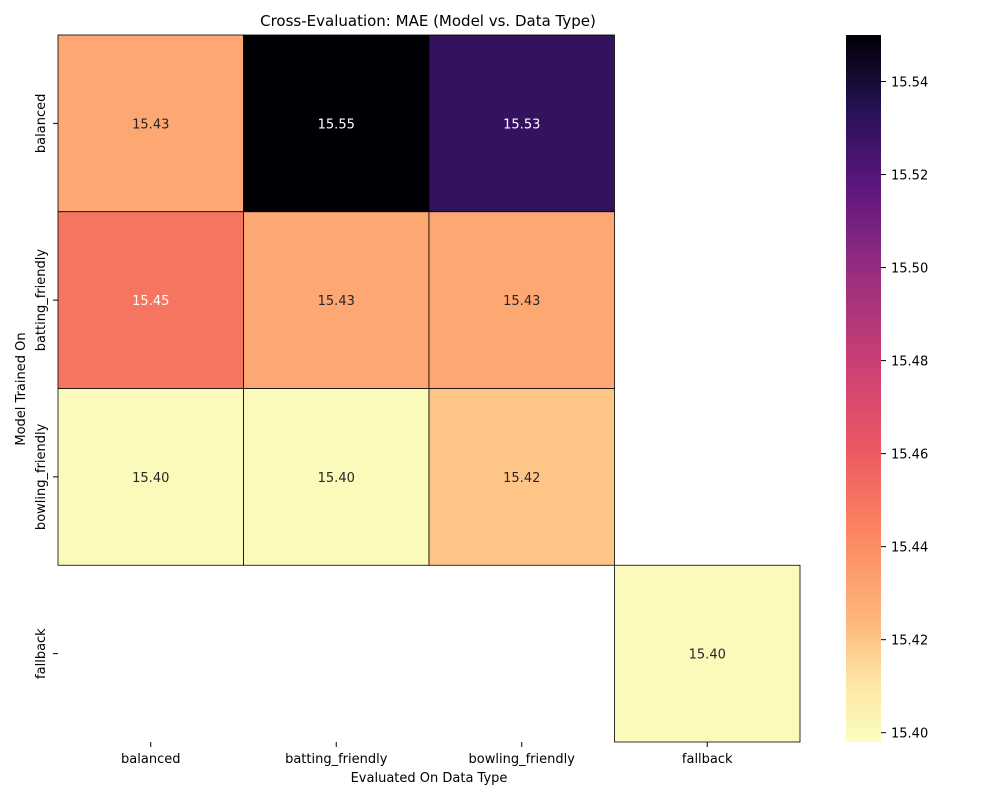 The width and height of the screenshot is (1000, 800). I want to click on x-tick-label: bowling_friendly, so click(522, 759).